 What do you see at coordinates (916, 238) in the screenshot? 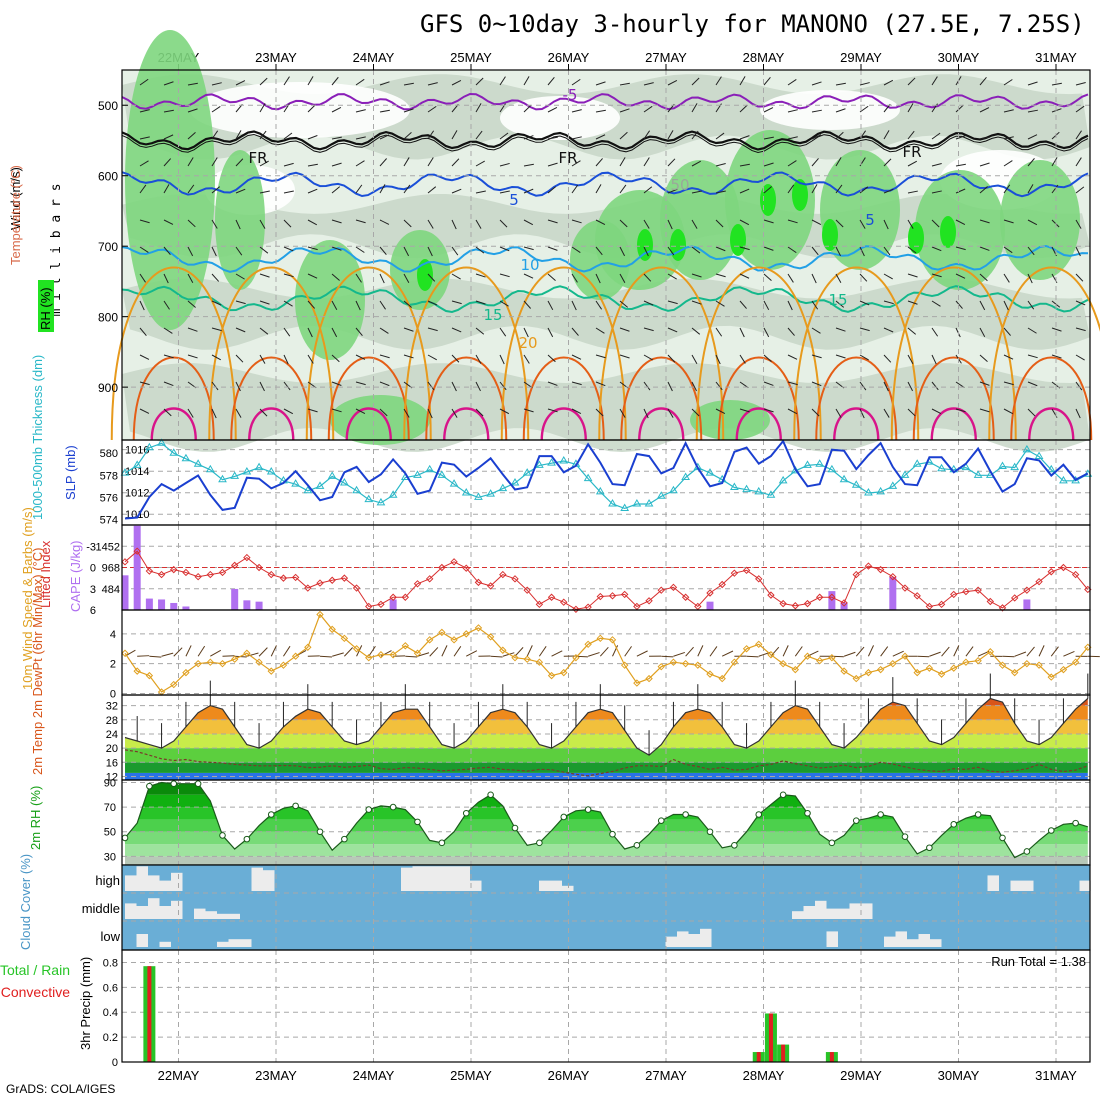
I see `rh-saturated-cell` at bounding box center [916, 238].